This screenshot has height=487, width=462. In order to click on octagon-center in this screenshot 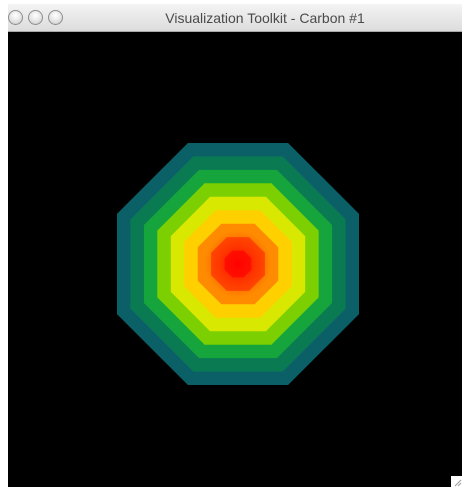, I will do `click(238, 264)`.